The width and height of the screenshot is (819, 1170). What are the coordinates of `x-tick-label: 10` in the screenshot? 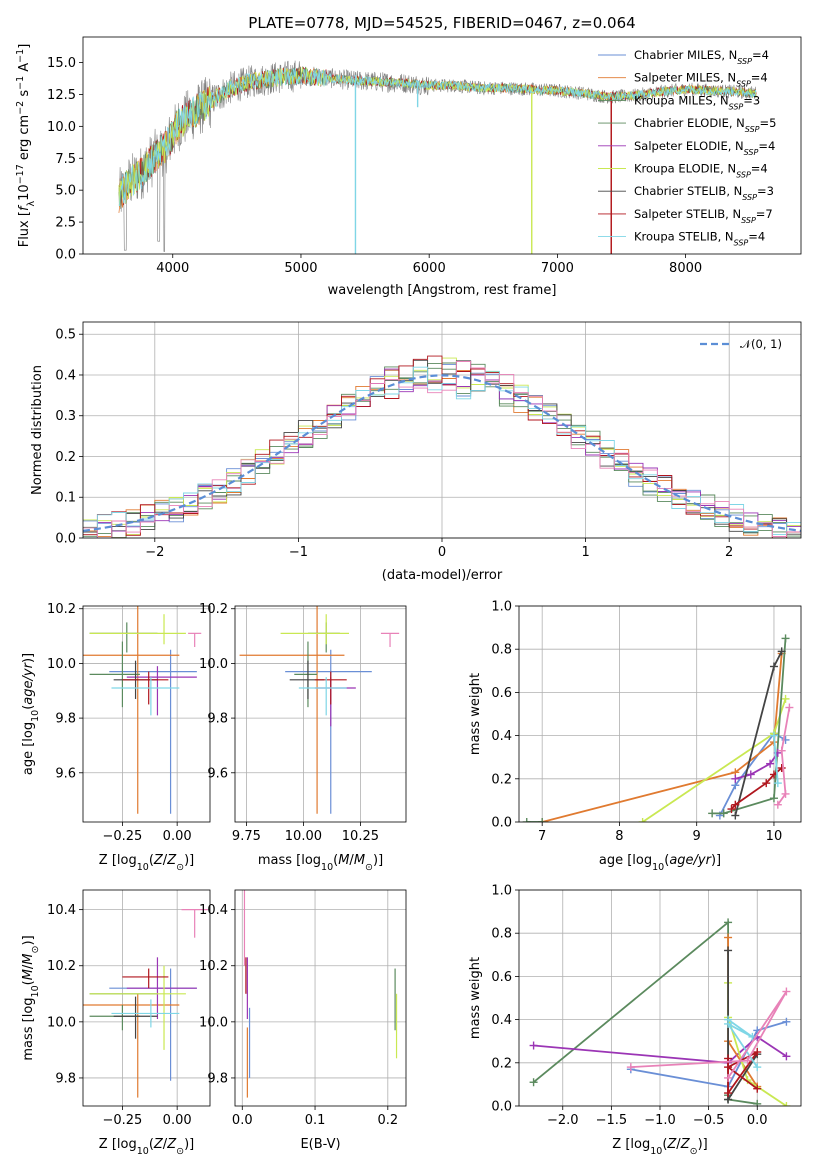 It's located at (774, 836).